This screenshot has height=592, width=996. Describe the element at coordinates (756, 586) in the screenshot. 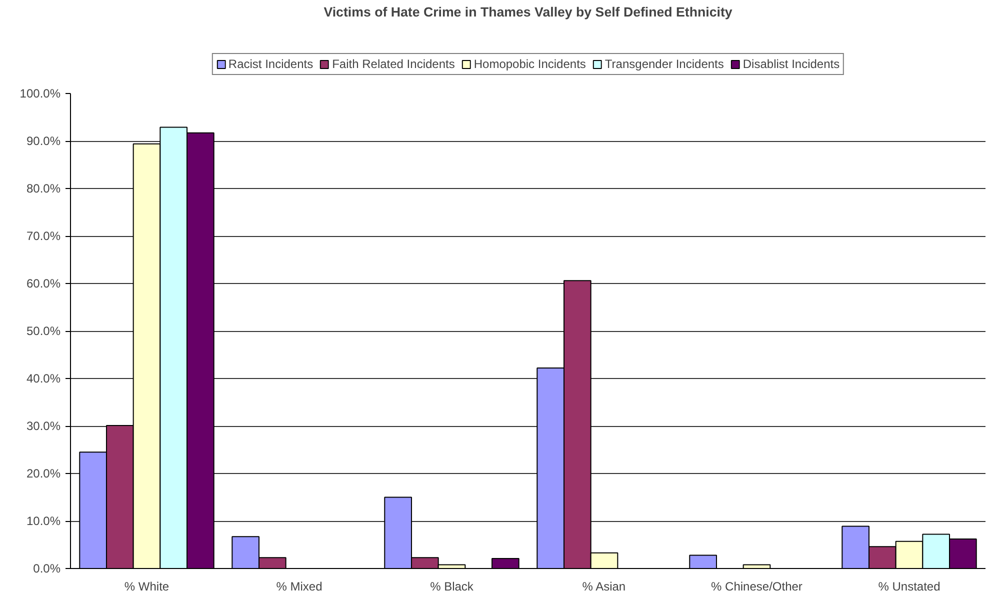

I see `x-tick-label: % Chinese/Other` at that location.